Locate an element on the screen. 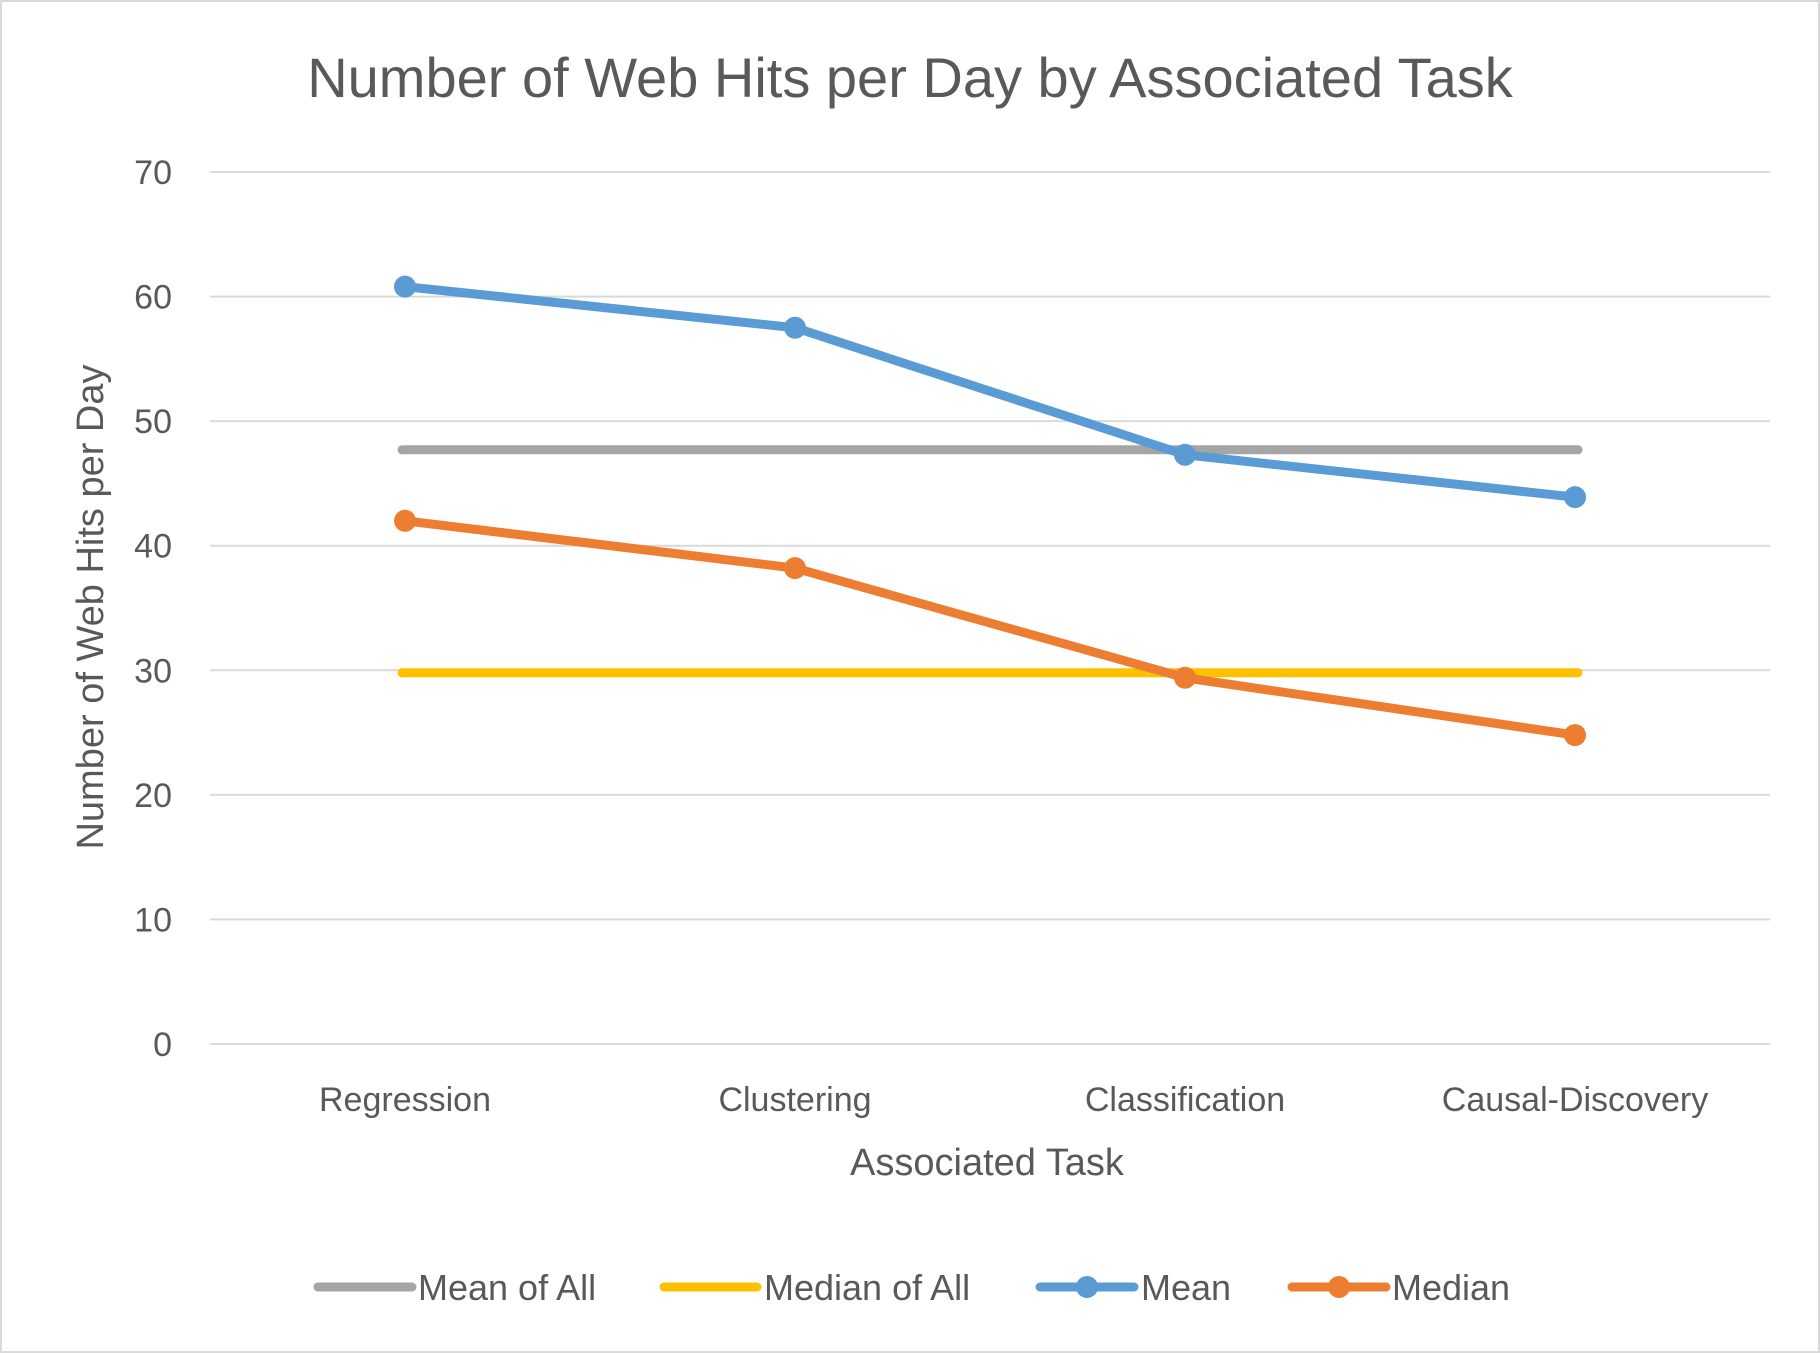  y-tick-label: 60 is located at coordinates (153, 298).